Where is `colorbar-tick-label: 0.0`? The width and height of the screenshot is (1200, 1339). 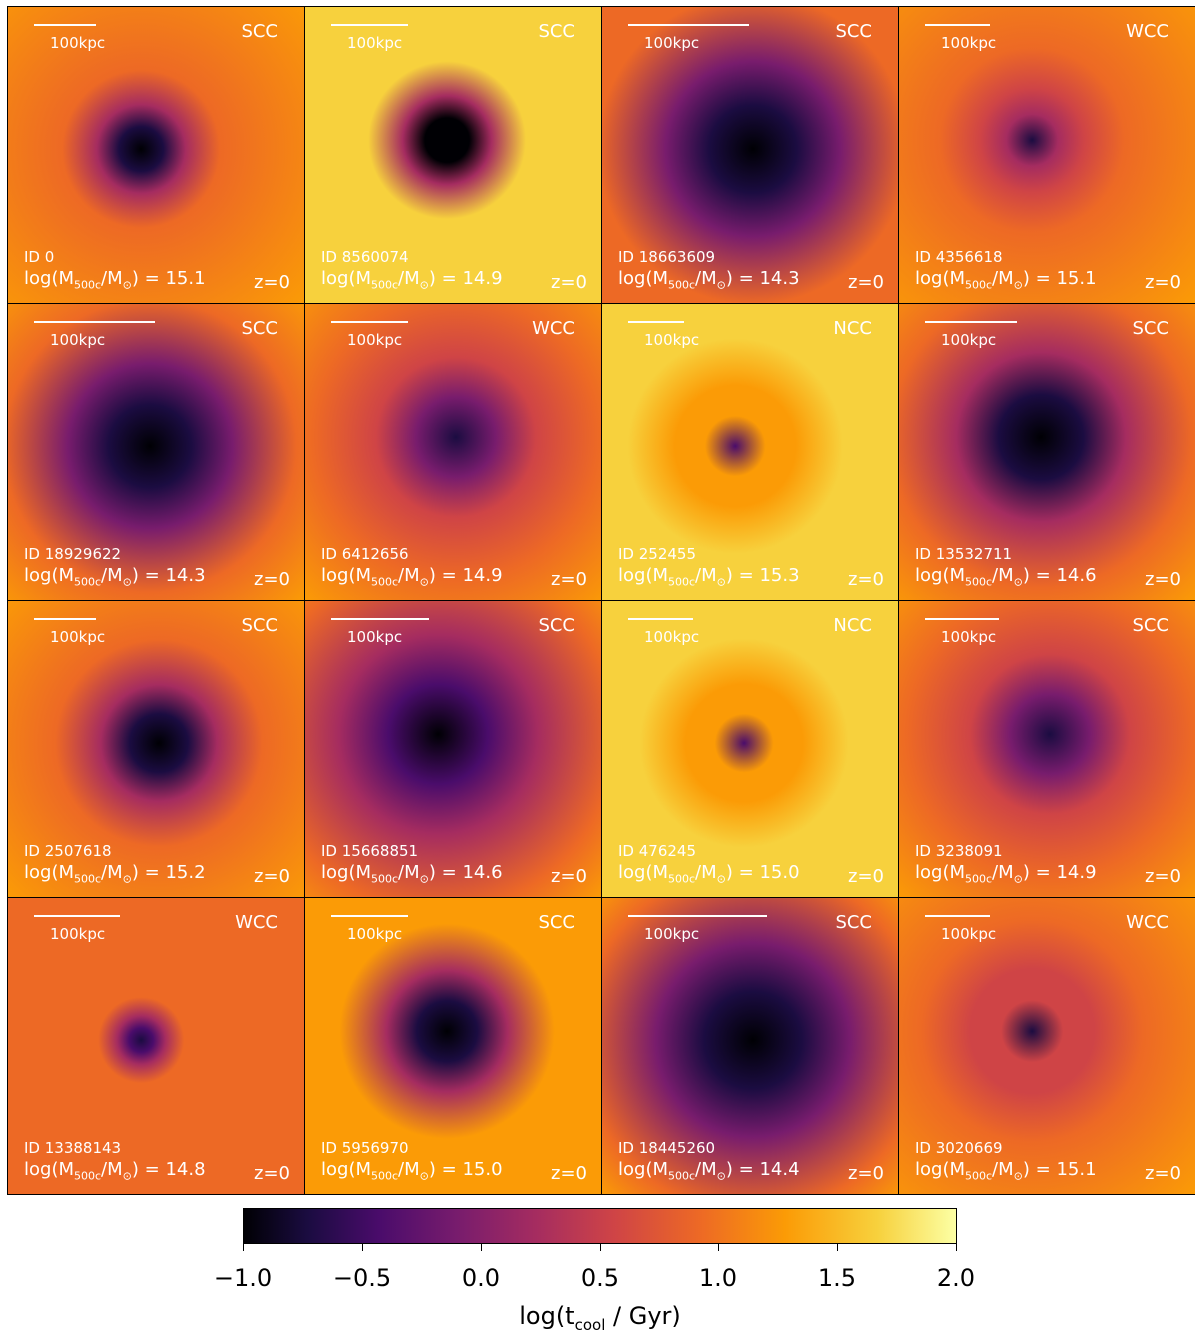 colorbar-tick-label: 0.0 is located at coordinates (481, 1278).